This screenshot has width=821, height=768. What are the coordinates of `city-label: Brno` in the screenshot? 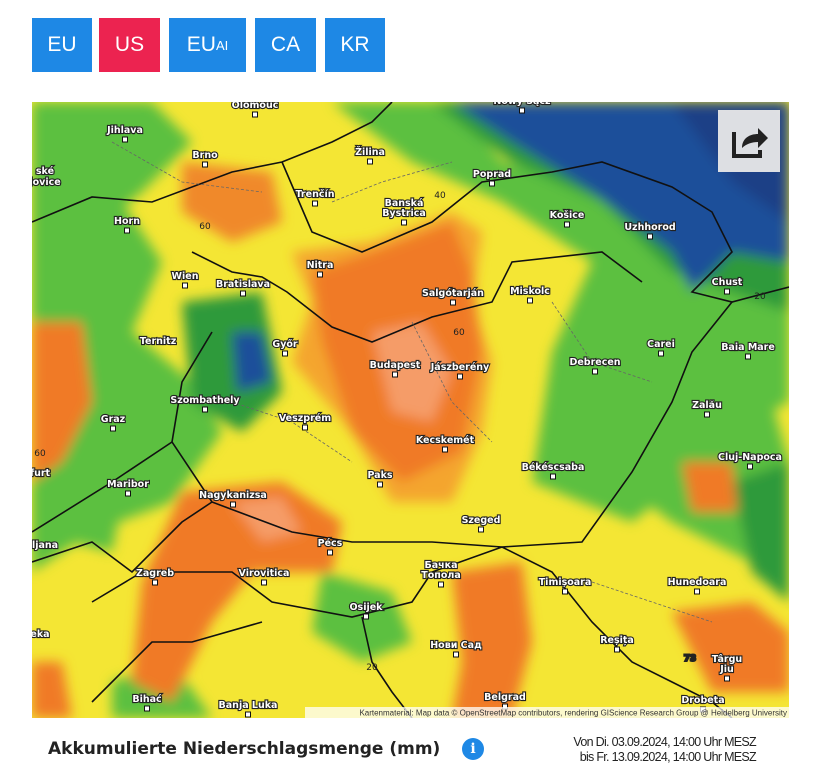 It's located at (205, 155).